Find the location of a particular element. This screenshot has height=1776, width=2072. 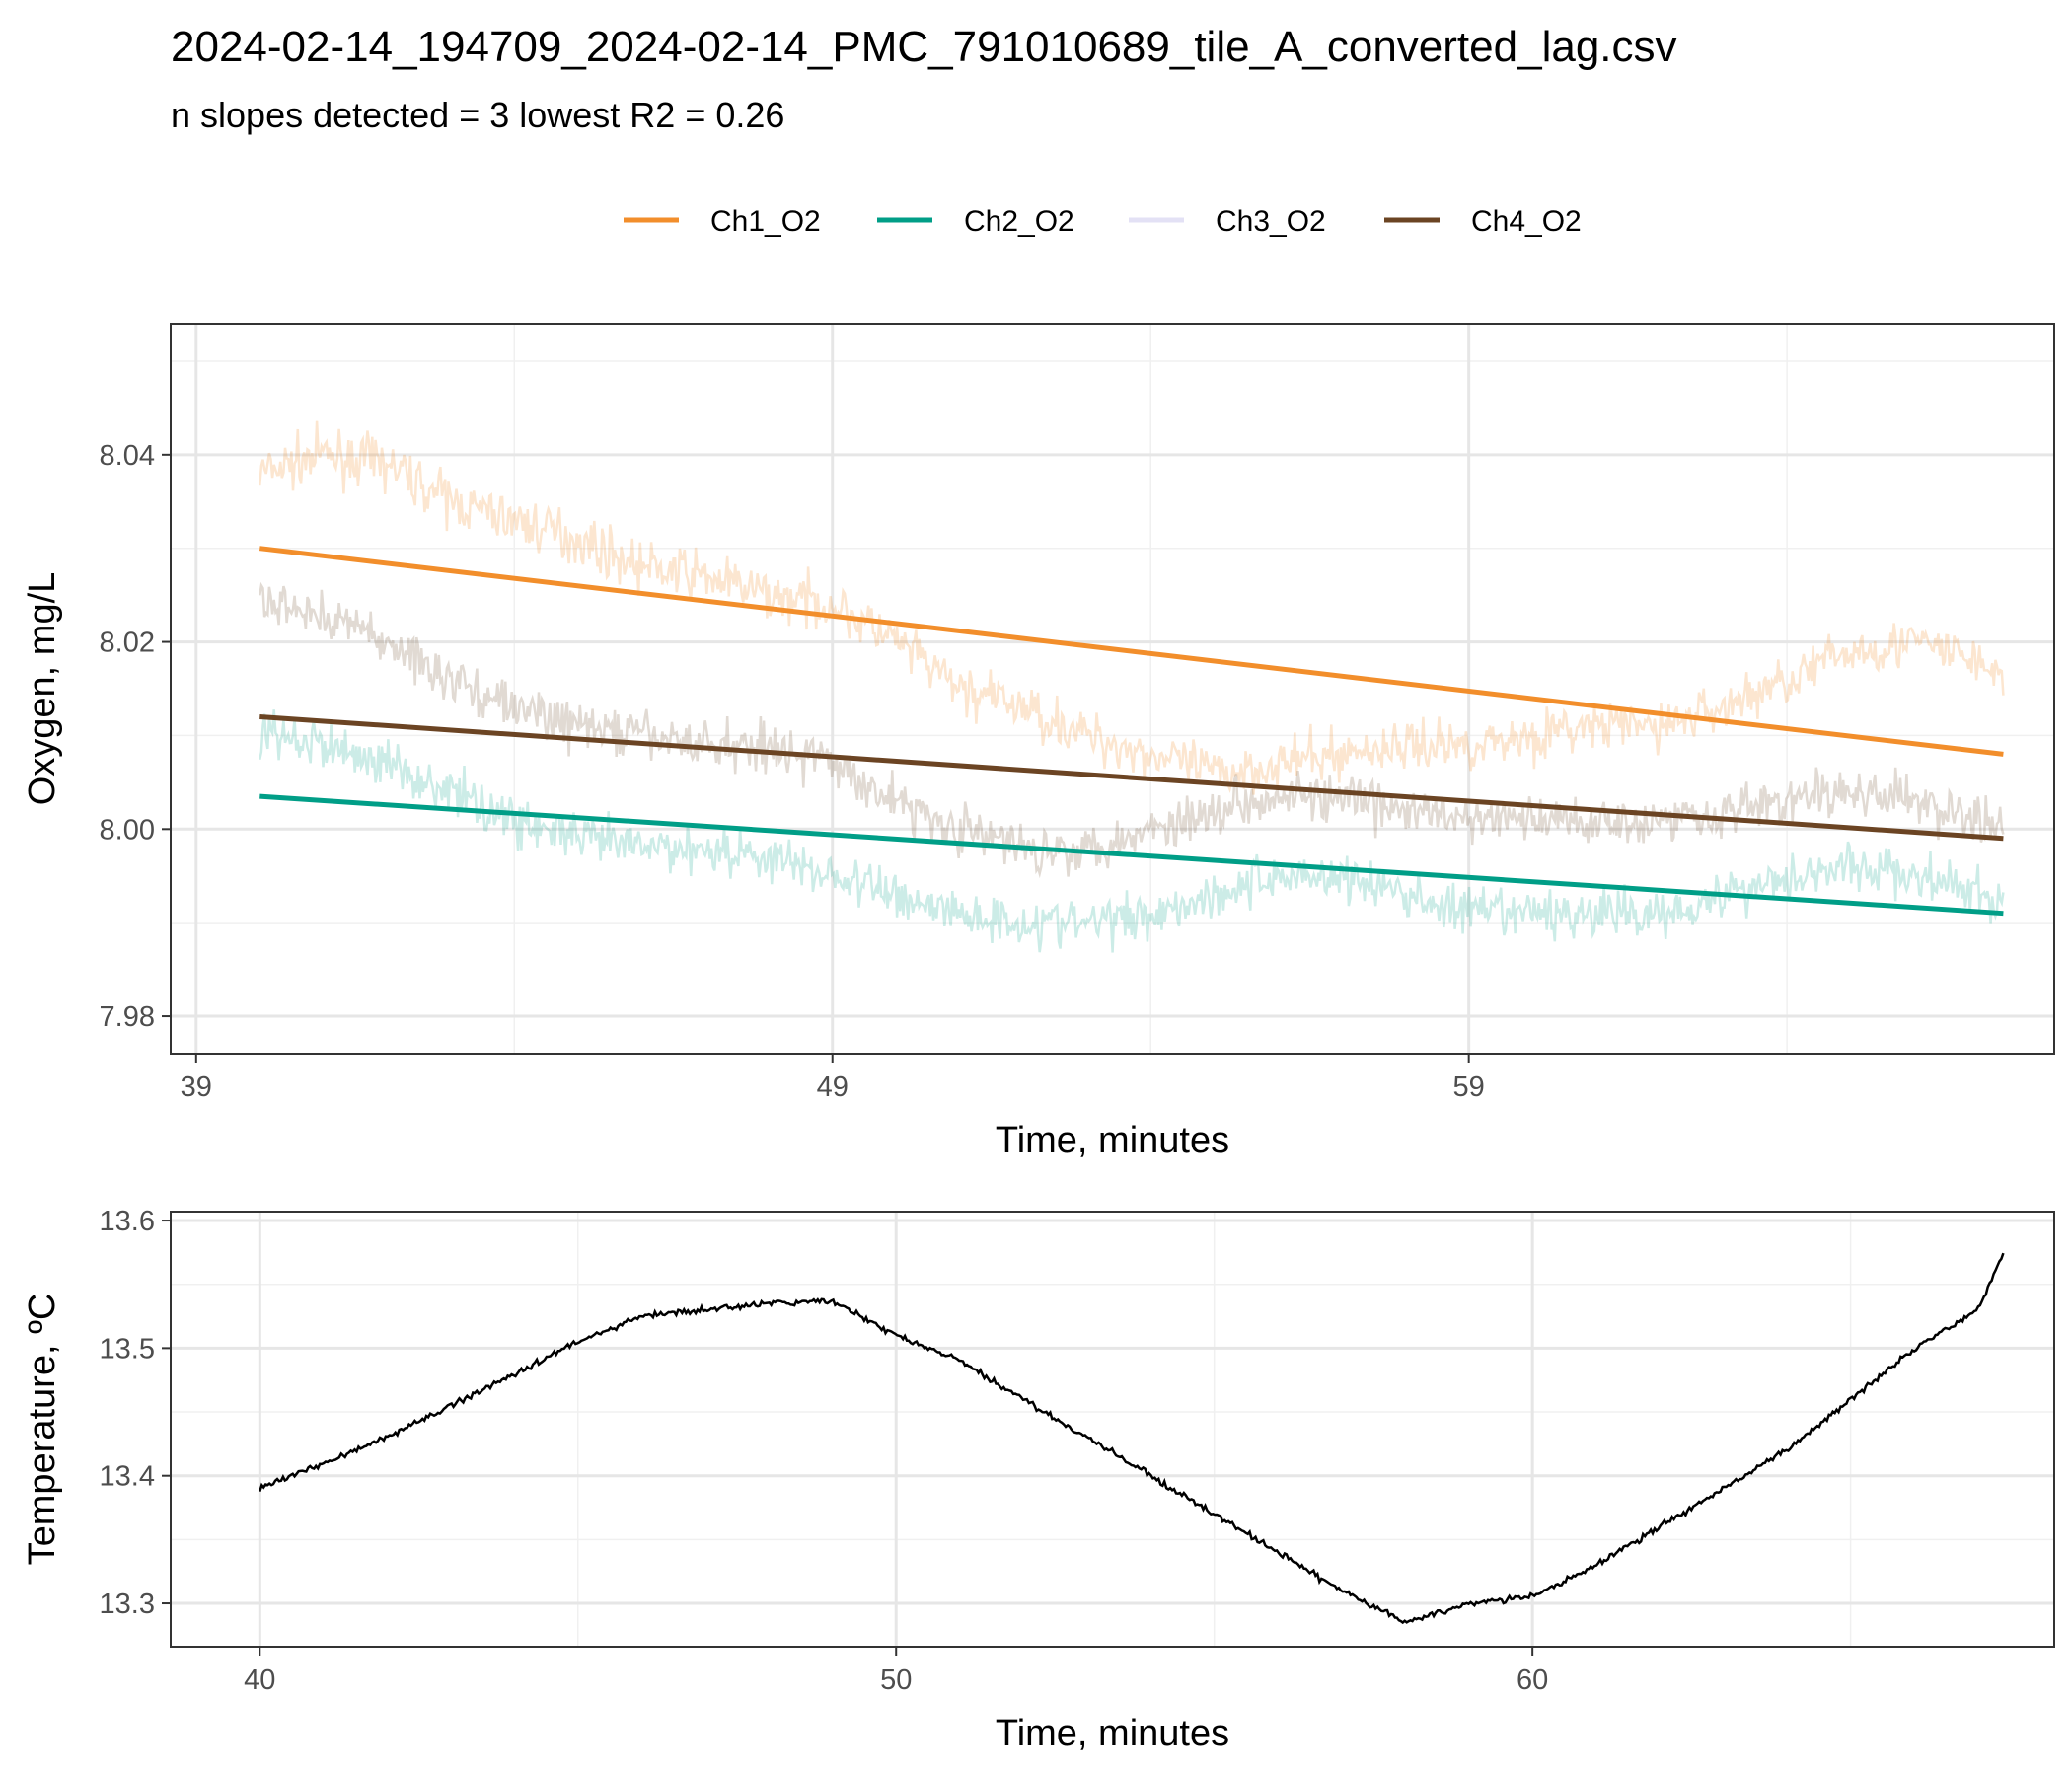

legend-item-ch4-o2: Ch4_O2 is located at coordinates (1483, 222).